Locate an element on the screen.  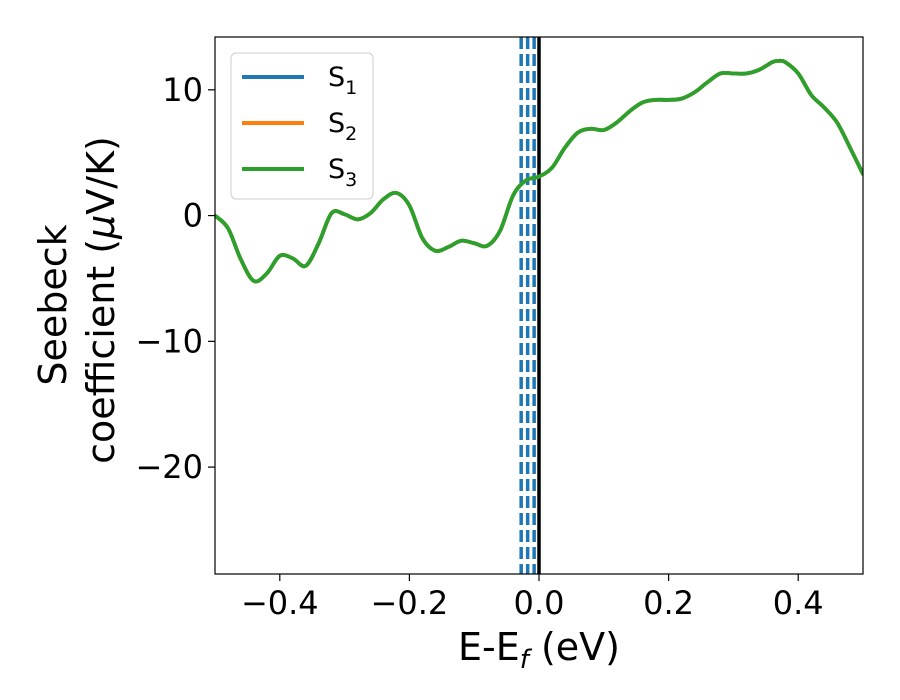
x-tick-label: 0.4 is located at coordinates (798, 603).